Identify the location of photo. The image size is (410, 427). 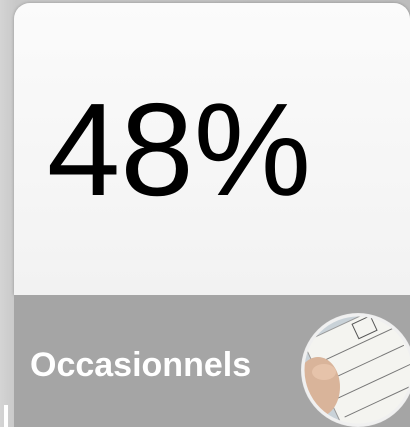
(355, 370).